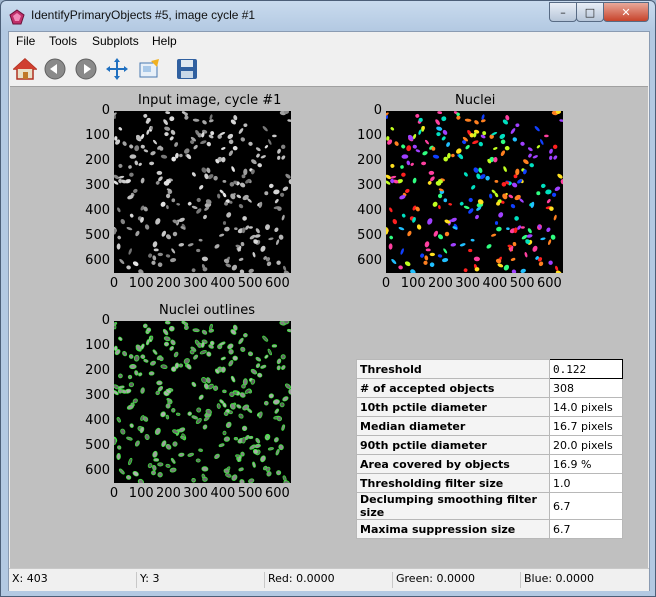 This screenshot has height=597, width=656. Describe the element at coordinates (475, 100) in the screenshot. I see `nuclei-plot-title: Nuclei` at that location.